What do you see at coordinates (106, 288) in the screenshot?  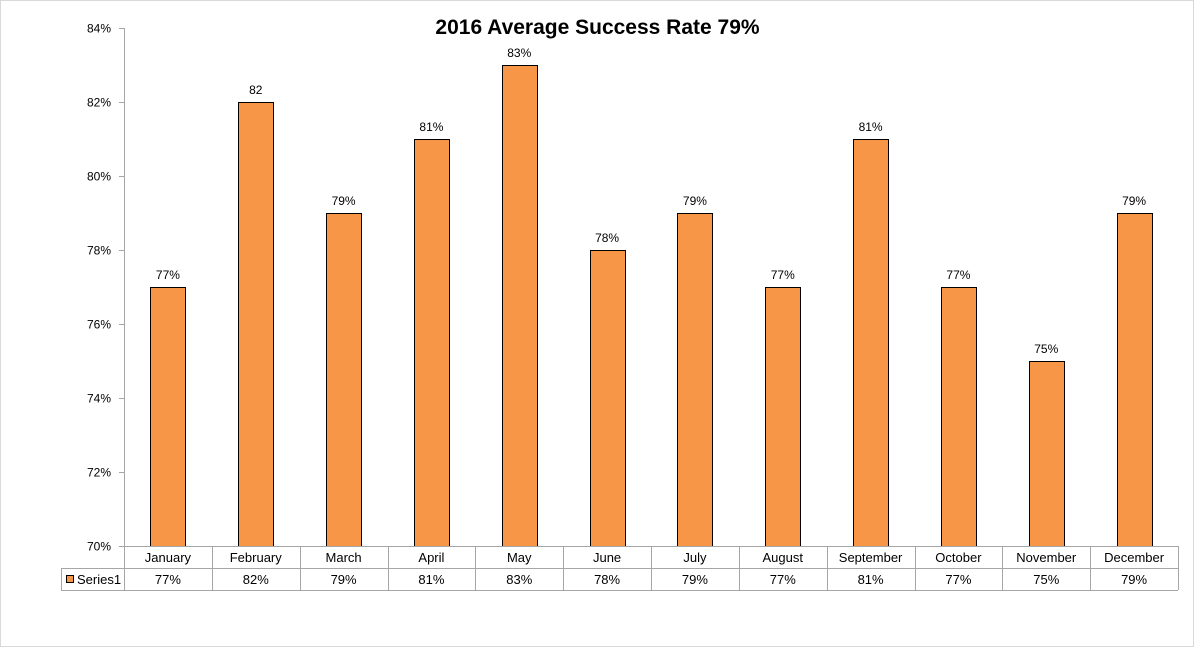 I see `y-axis: 70% 72% 74% 76% 78% 80% 82% 84%` at bounding box center [106, 288].